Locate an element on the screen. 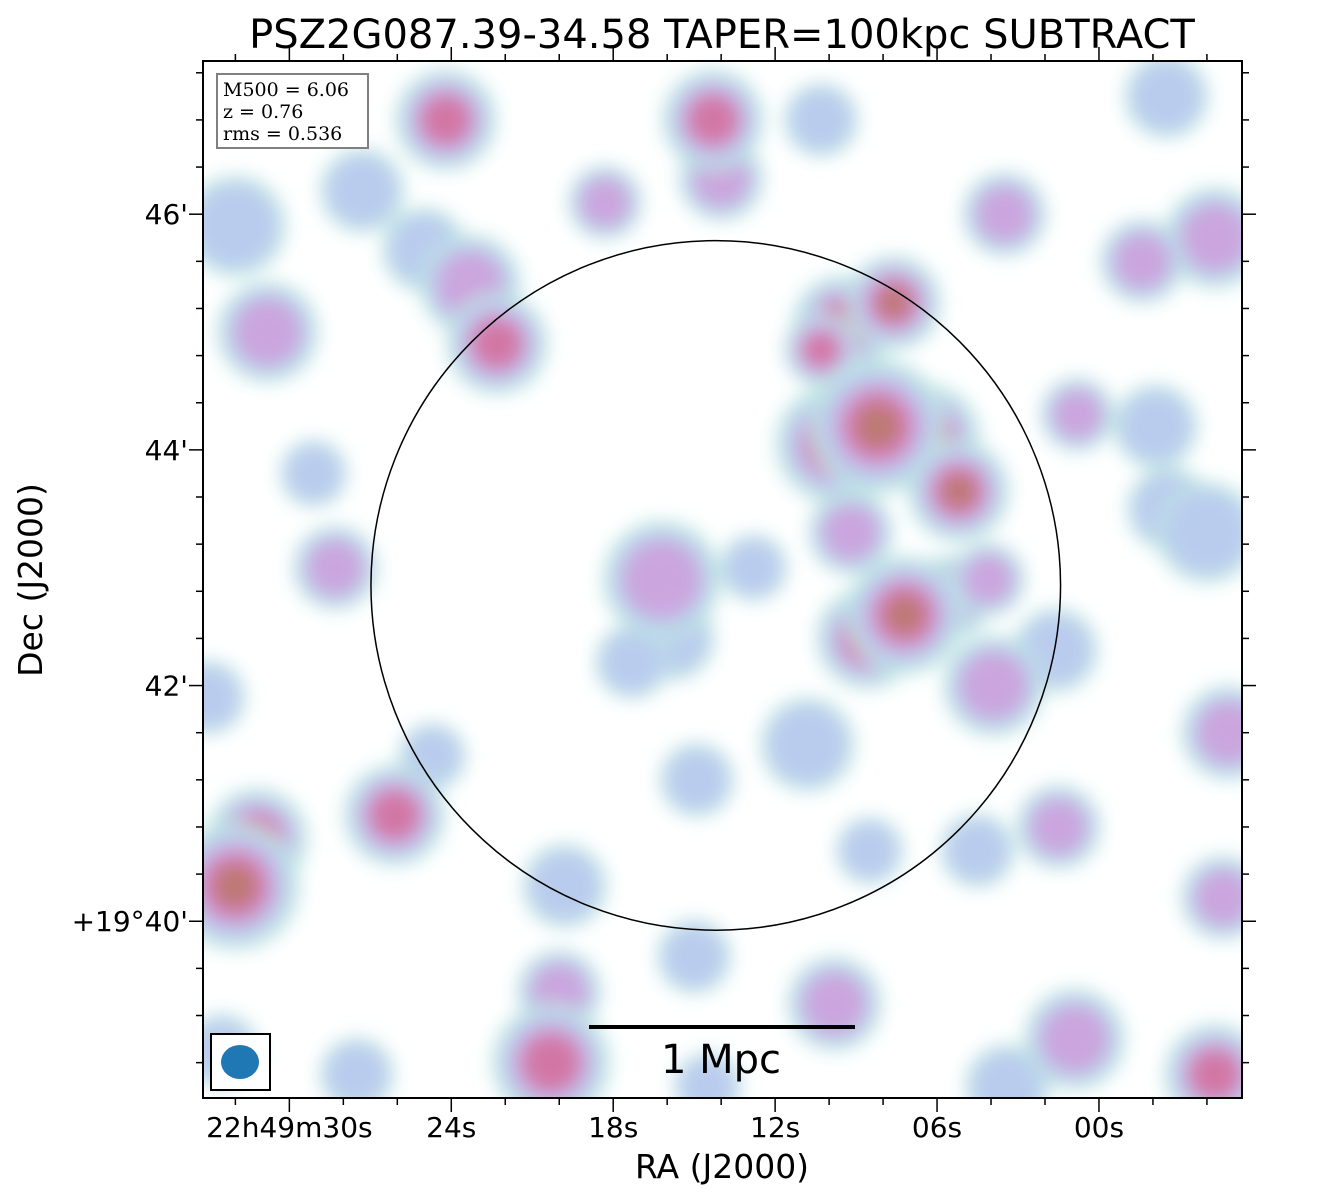 The height and width of the screenshot is (1200, 1321). info-rms: rms = 0.536 is located at coordinates (282, 134).